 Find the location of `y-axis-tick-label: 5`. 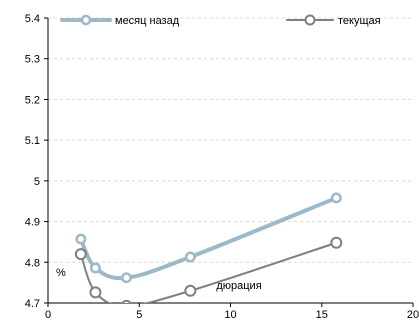

y-axis-tick-label: 5 is located at coordinates (37, 182).